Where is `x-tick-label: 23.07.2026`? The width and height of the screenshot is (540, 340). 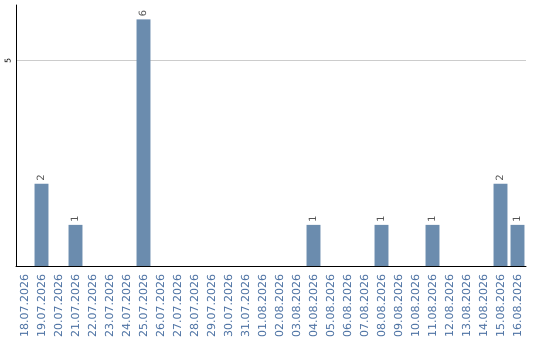
x-tick-label: 23.07.2026 is located at coordinates (109, 306).